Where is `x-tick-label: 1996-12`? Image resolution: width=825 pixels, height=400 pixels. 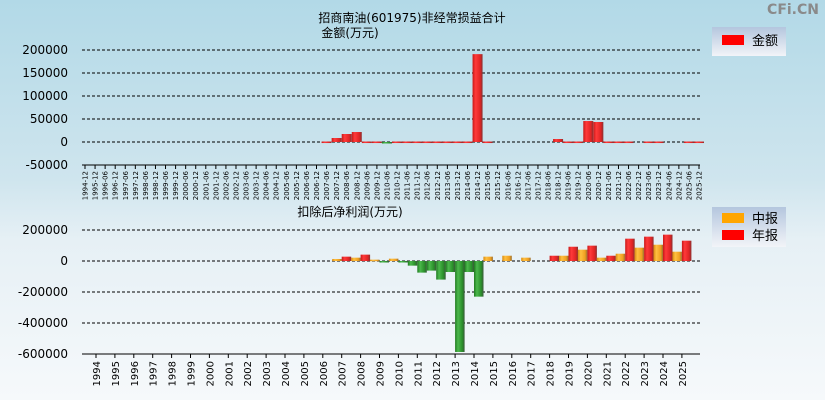 x-tick-label: 1996-12 is located at coordinates (116, 185).